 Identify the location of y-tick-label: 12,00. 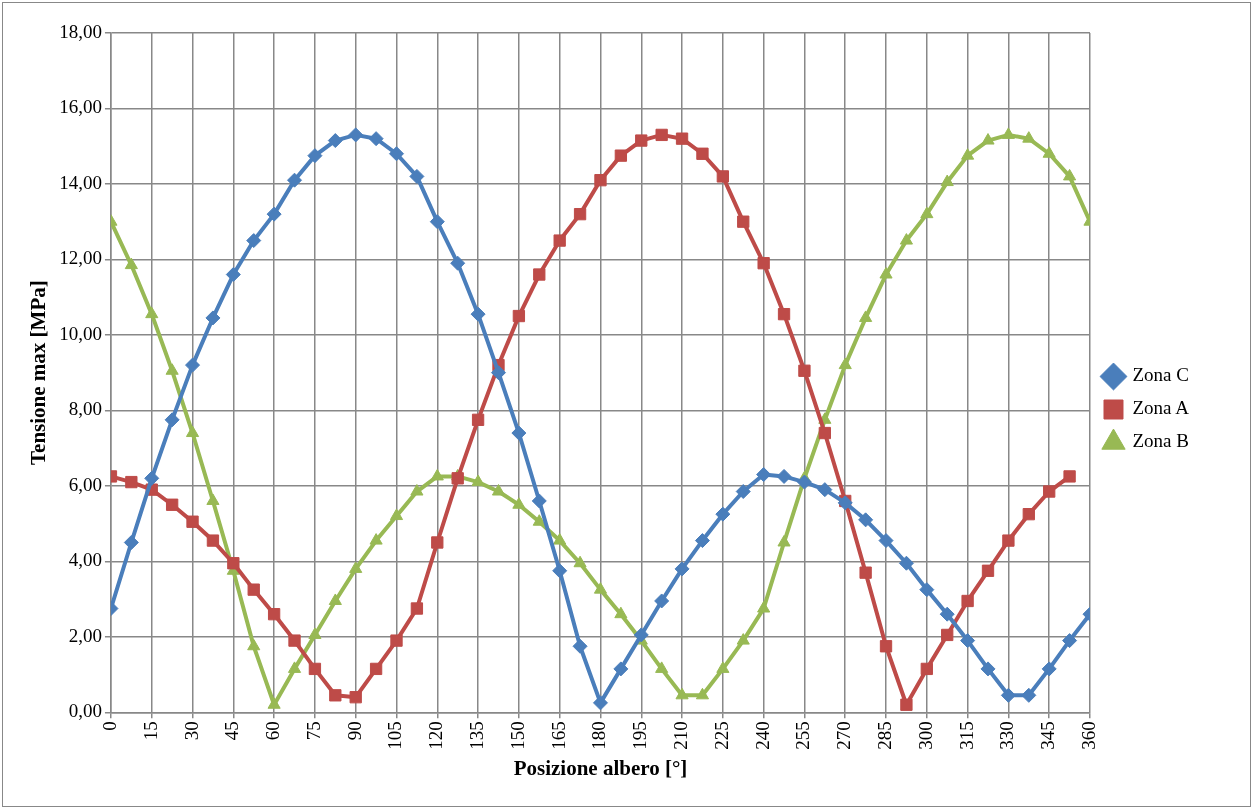
(80, 258).